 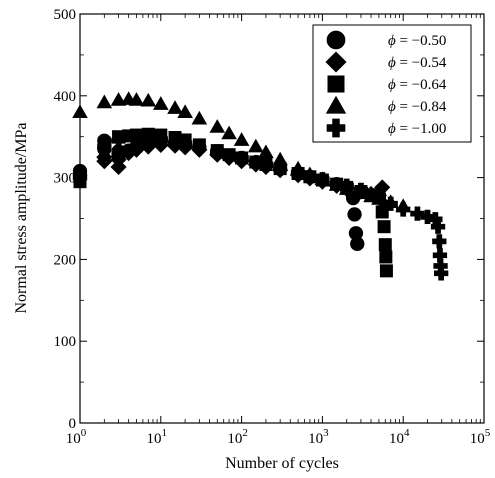 I want to click on x-tick-label: 10³, so click(x=318, y=437).